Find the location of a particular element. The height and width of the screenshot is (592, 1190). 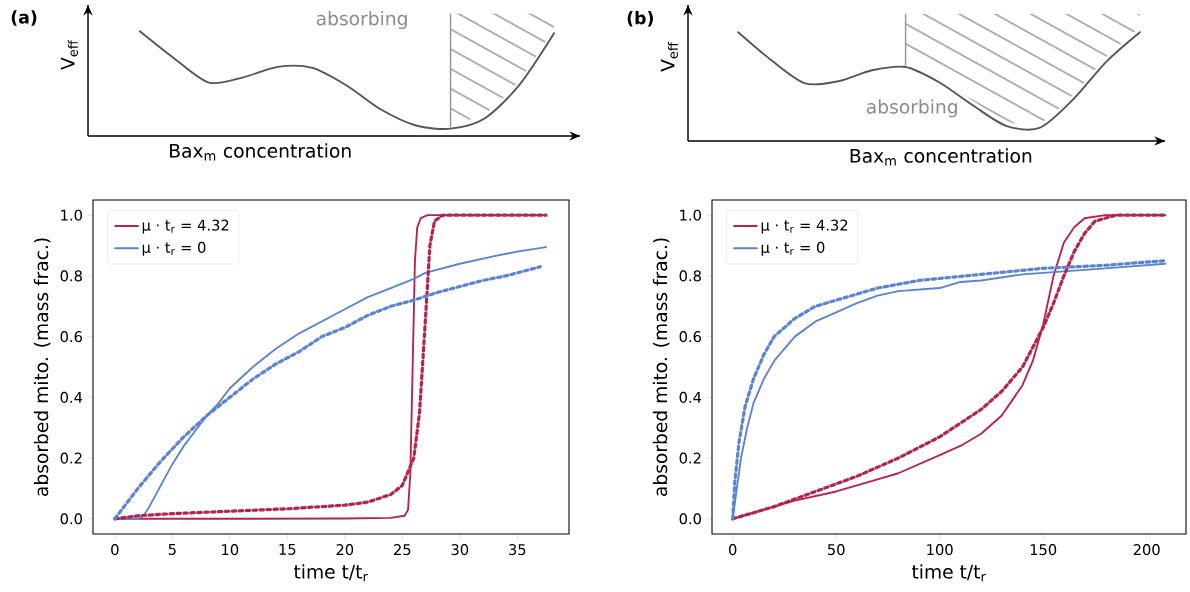

chart-title: (b) is located at coordinates (640, 19).